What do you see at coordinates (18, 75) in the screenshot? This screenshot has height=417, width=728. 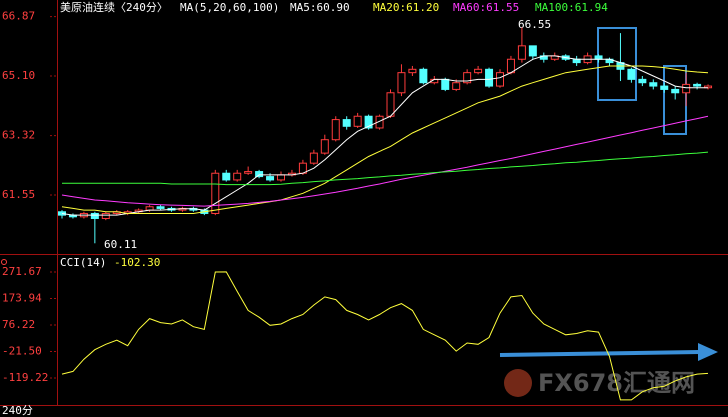 I see `y-tick-label: 65.10` at bounding box center [18, 75].